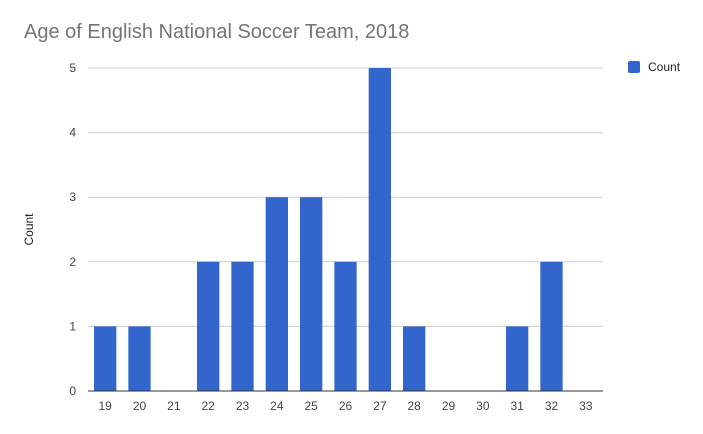 This screenshot has height=434, width=703. What do you see at coordinates (72, 197) in the screenshot?
I see `y-tick-label: 3` at bounding box center [72, 197].